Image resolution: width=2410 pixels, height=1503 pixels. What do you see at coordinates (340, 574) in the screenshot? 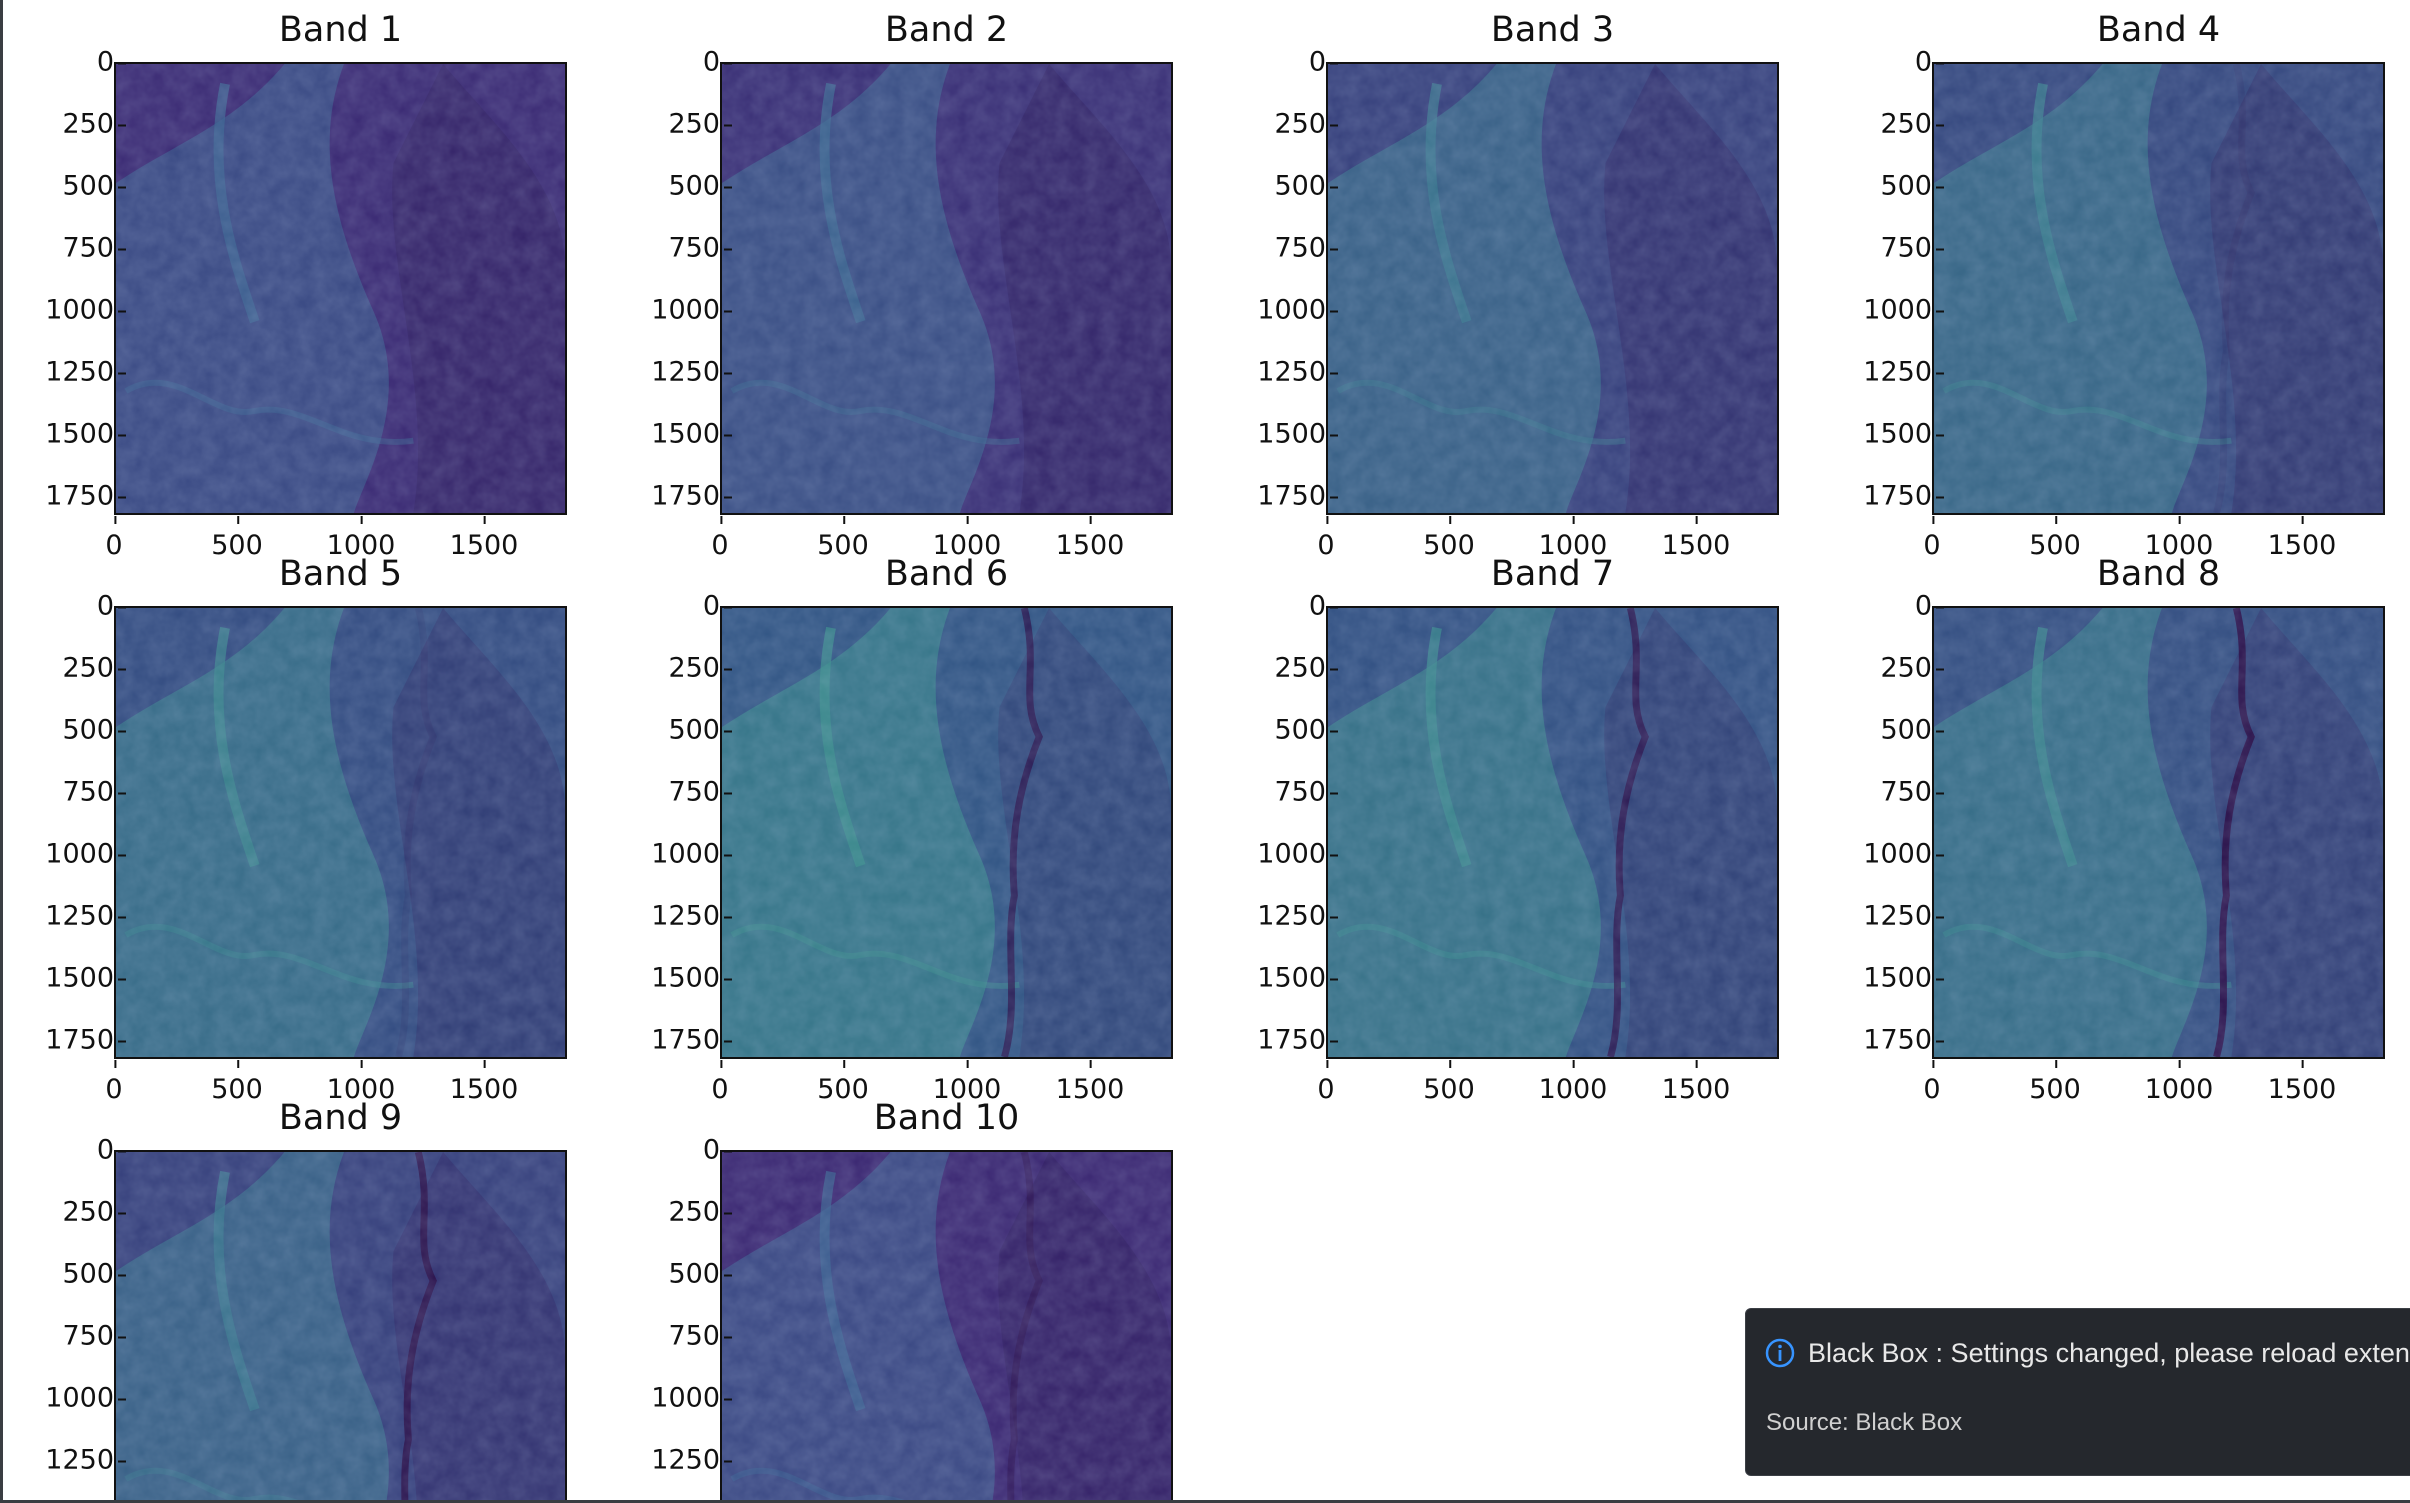
I see `subplot-title: Band 5` at bounding box center [340, 574].